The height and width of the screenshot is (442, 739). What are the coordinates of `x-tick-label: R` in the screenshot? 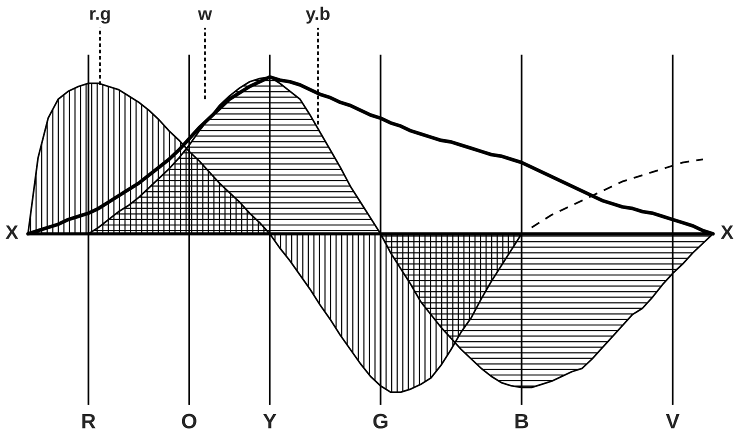 It's located at (89, 421).